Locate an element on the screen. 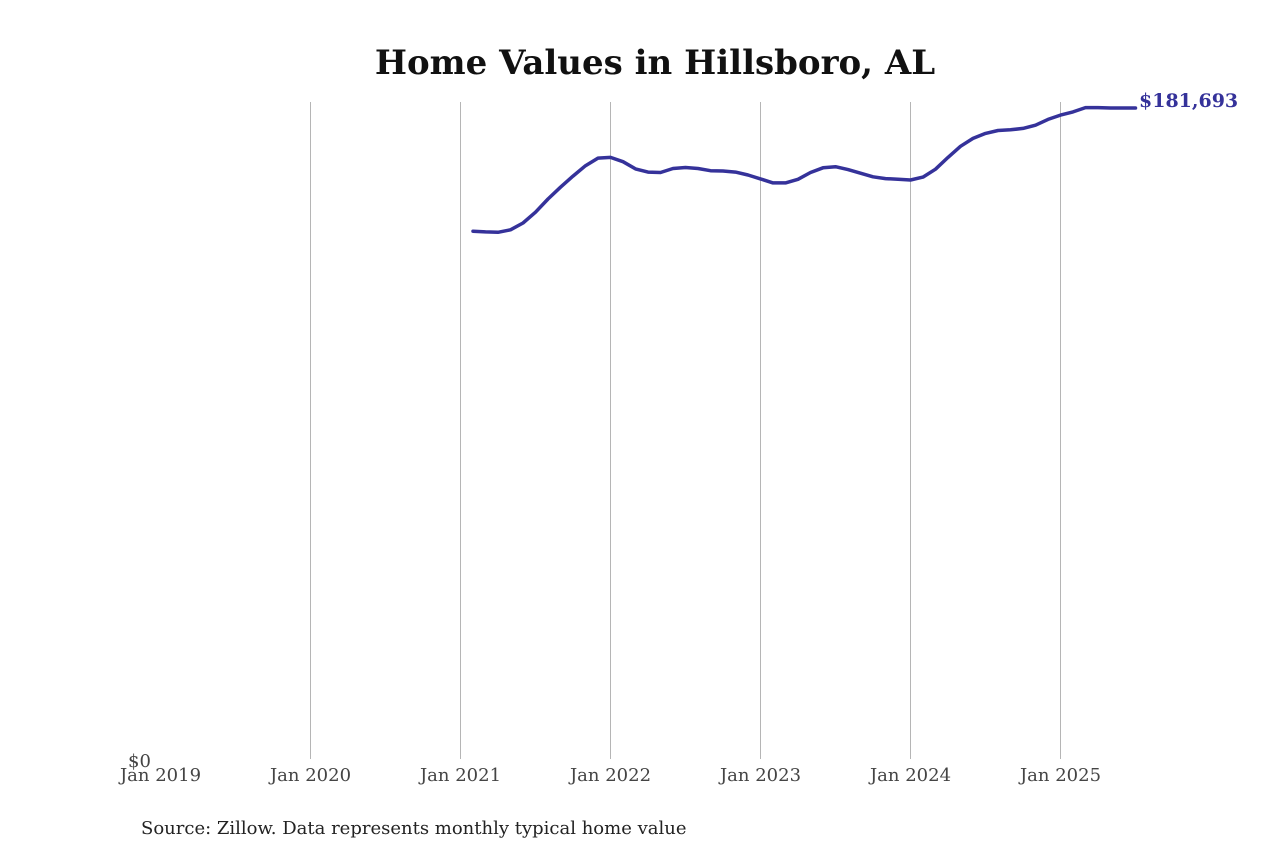 The width and height of the screenshot is (1280, 853). x-tick-label: Jan 2022 is located at coordinates (609, 775).